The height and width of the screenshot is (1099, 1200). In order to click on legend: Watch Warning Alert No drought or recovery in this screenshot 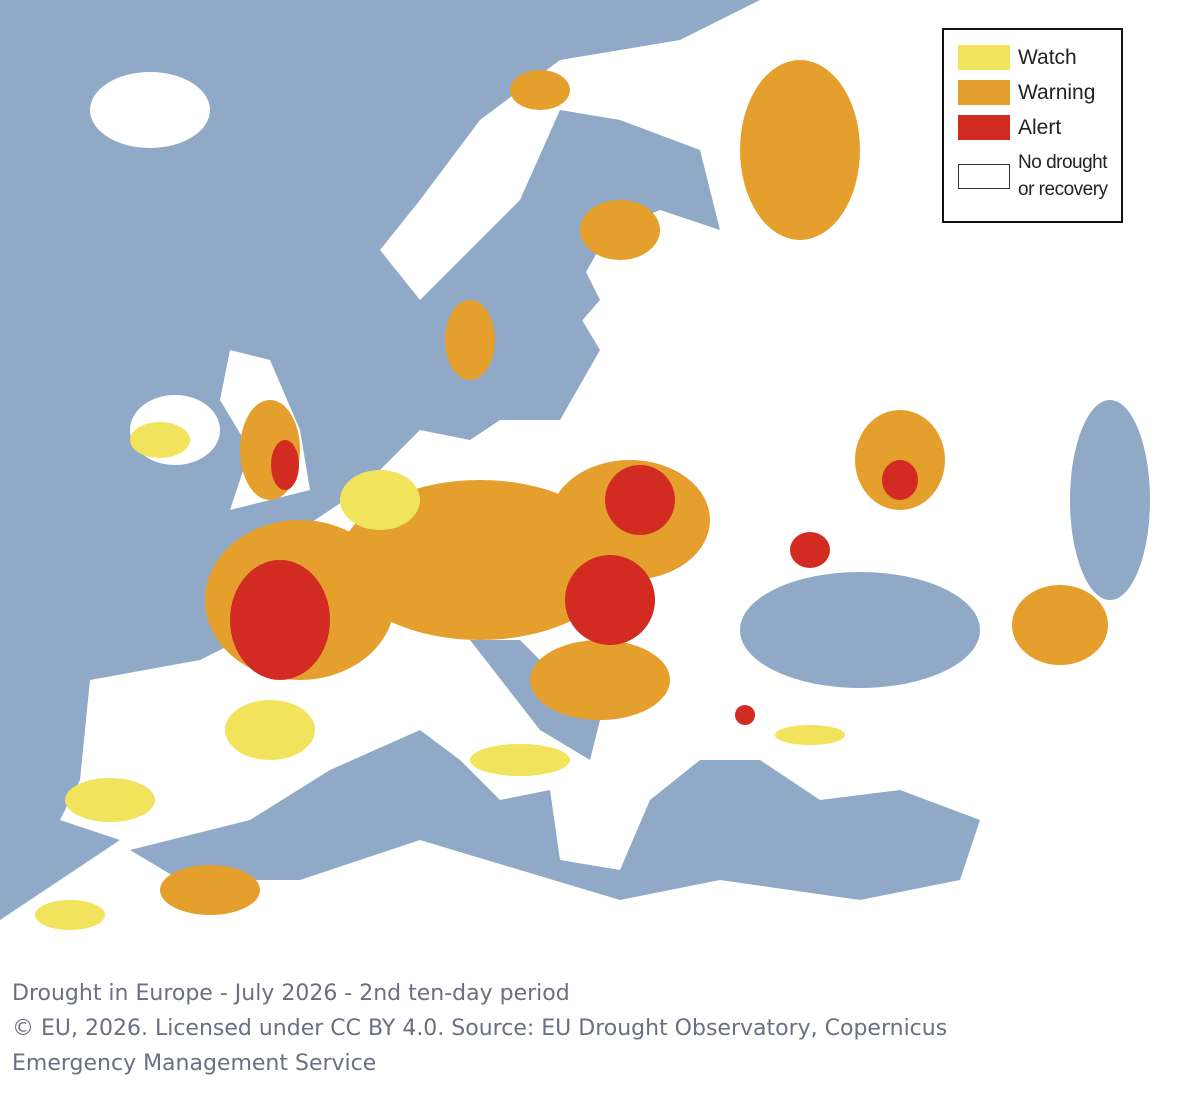, I will do `click(1032, 125)`.